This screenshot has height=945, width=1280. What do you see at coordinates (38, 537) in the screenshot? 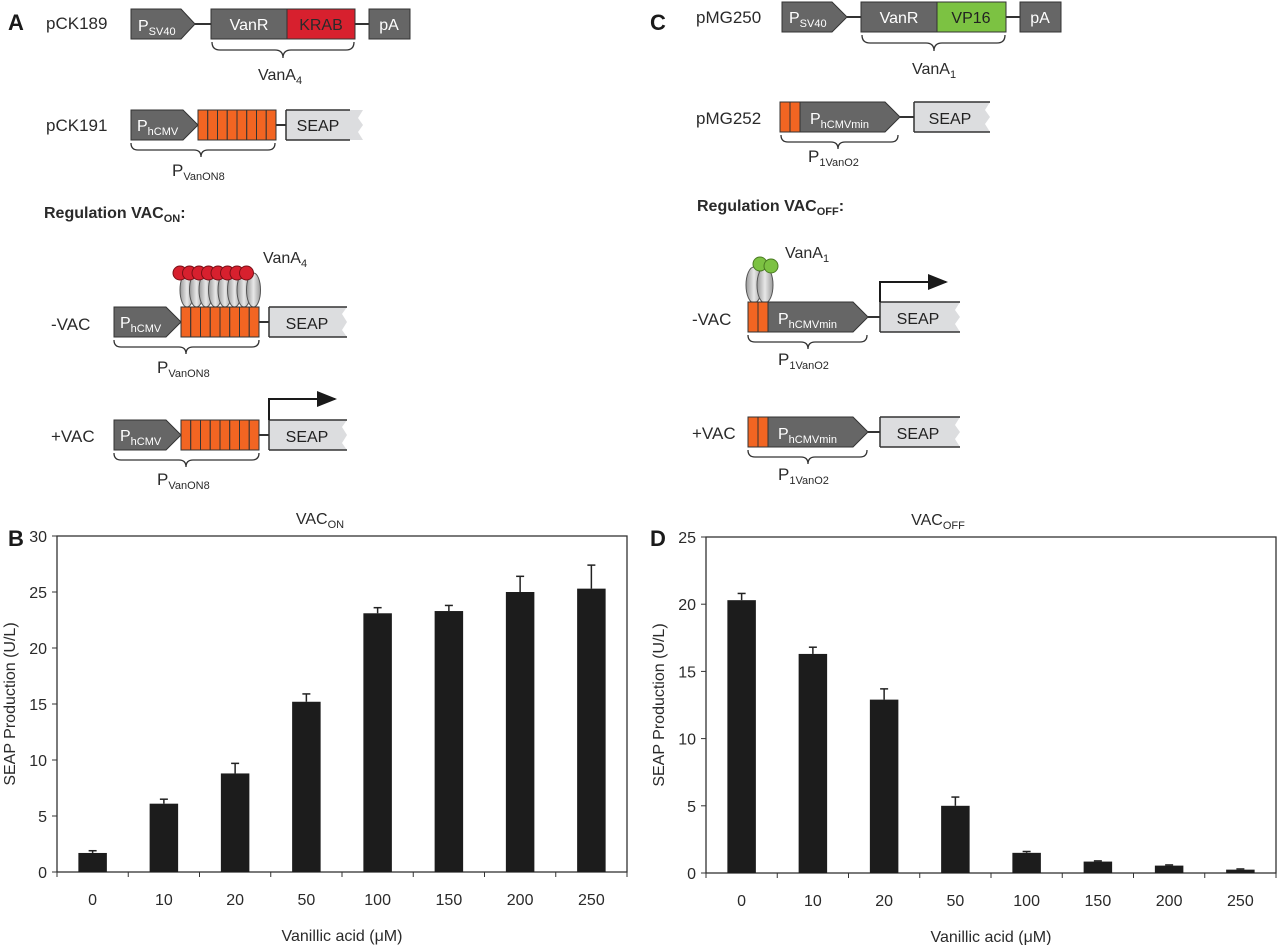
I see `y-tick-label: 30` at bounding box center [38, 537].